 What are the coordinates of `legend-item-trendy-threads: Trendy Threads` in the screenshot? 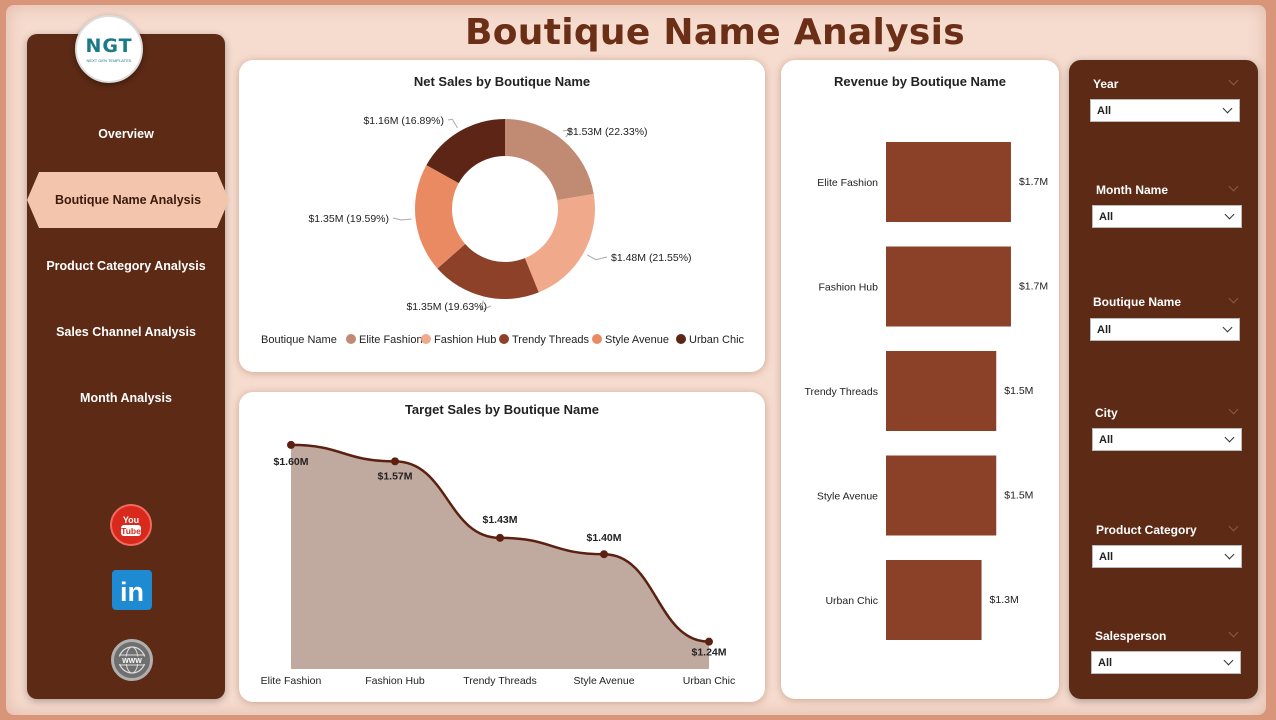 It's located at (551, 340).